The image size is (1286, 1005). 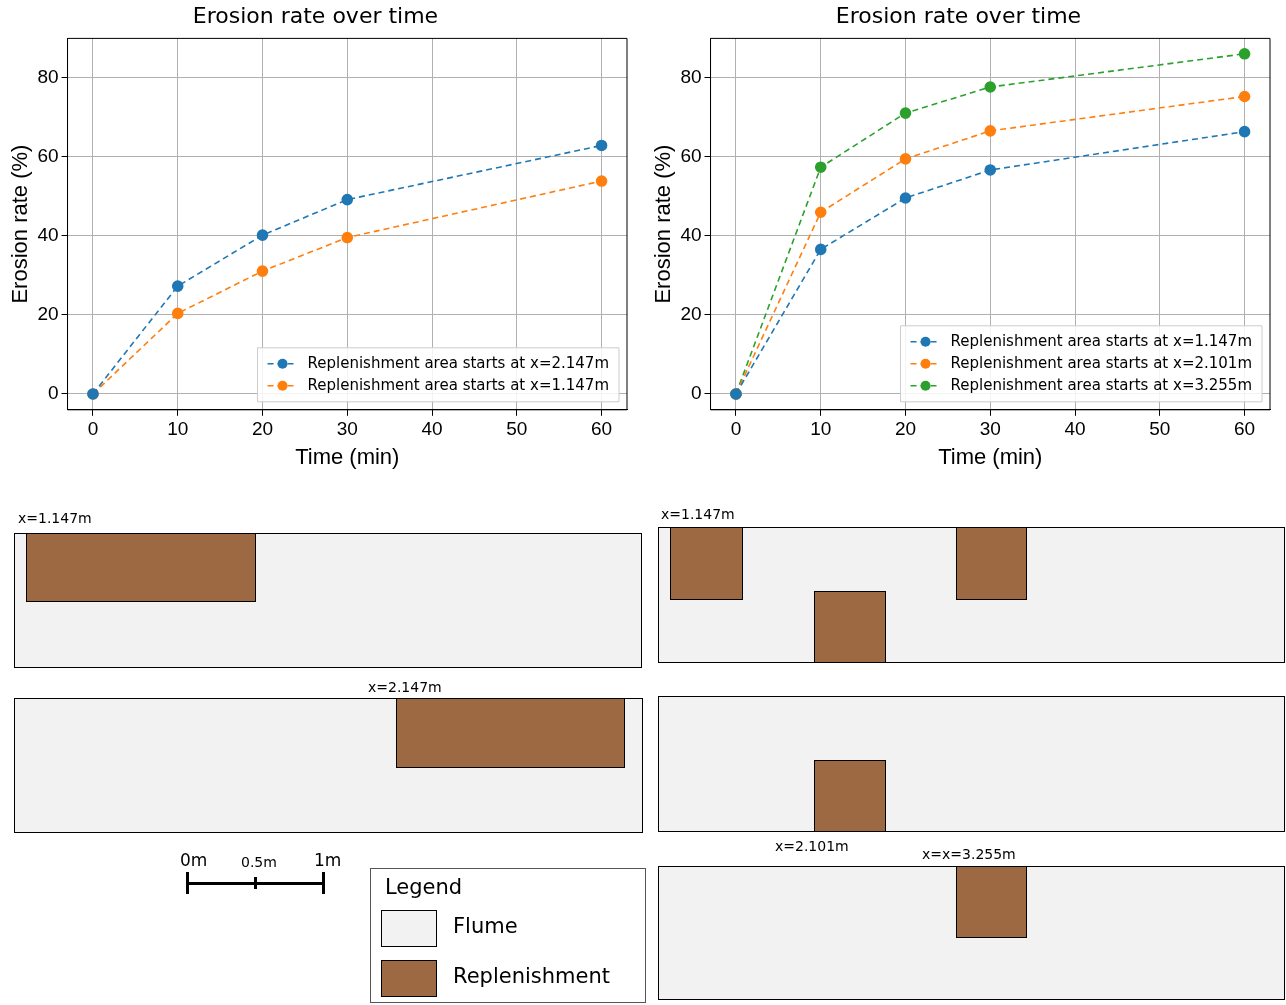 I want to click on text: x=2.147m, so click(x=405, y=687).